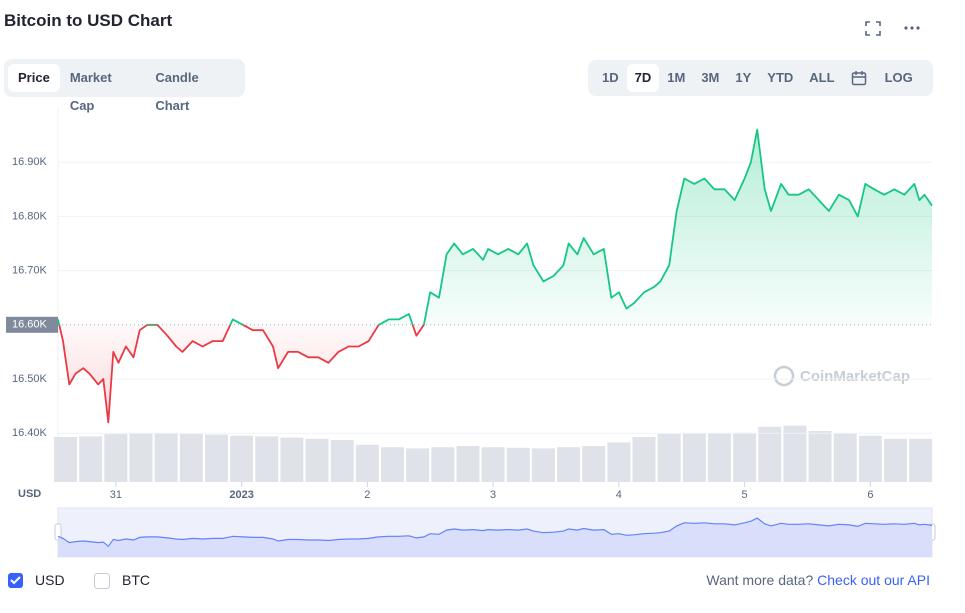  What do you see at coordinates (136, 580) in the screenshot?
I see `currency-label: BTC` at bounding box center [136, 580].